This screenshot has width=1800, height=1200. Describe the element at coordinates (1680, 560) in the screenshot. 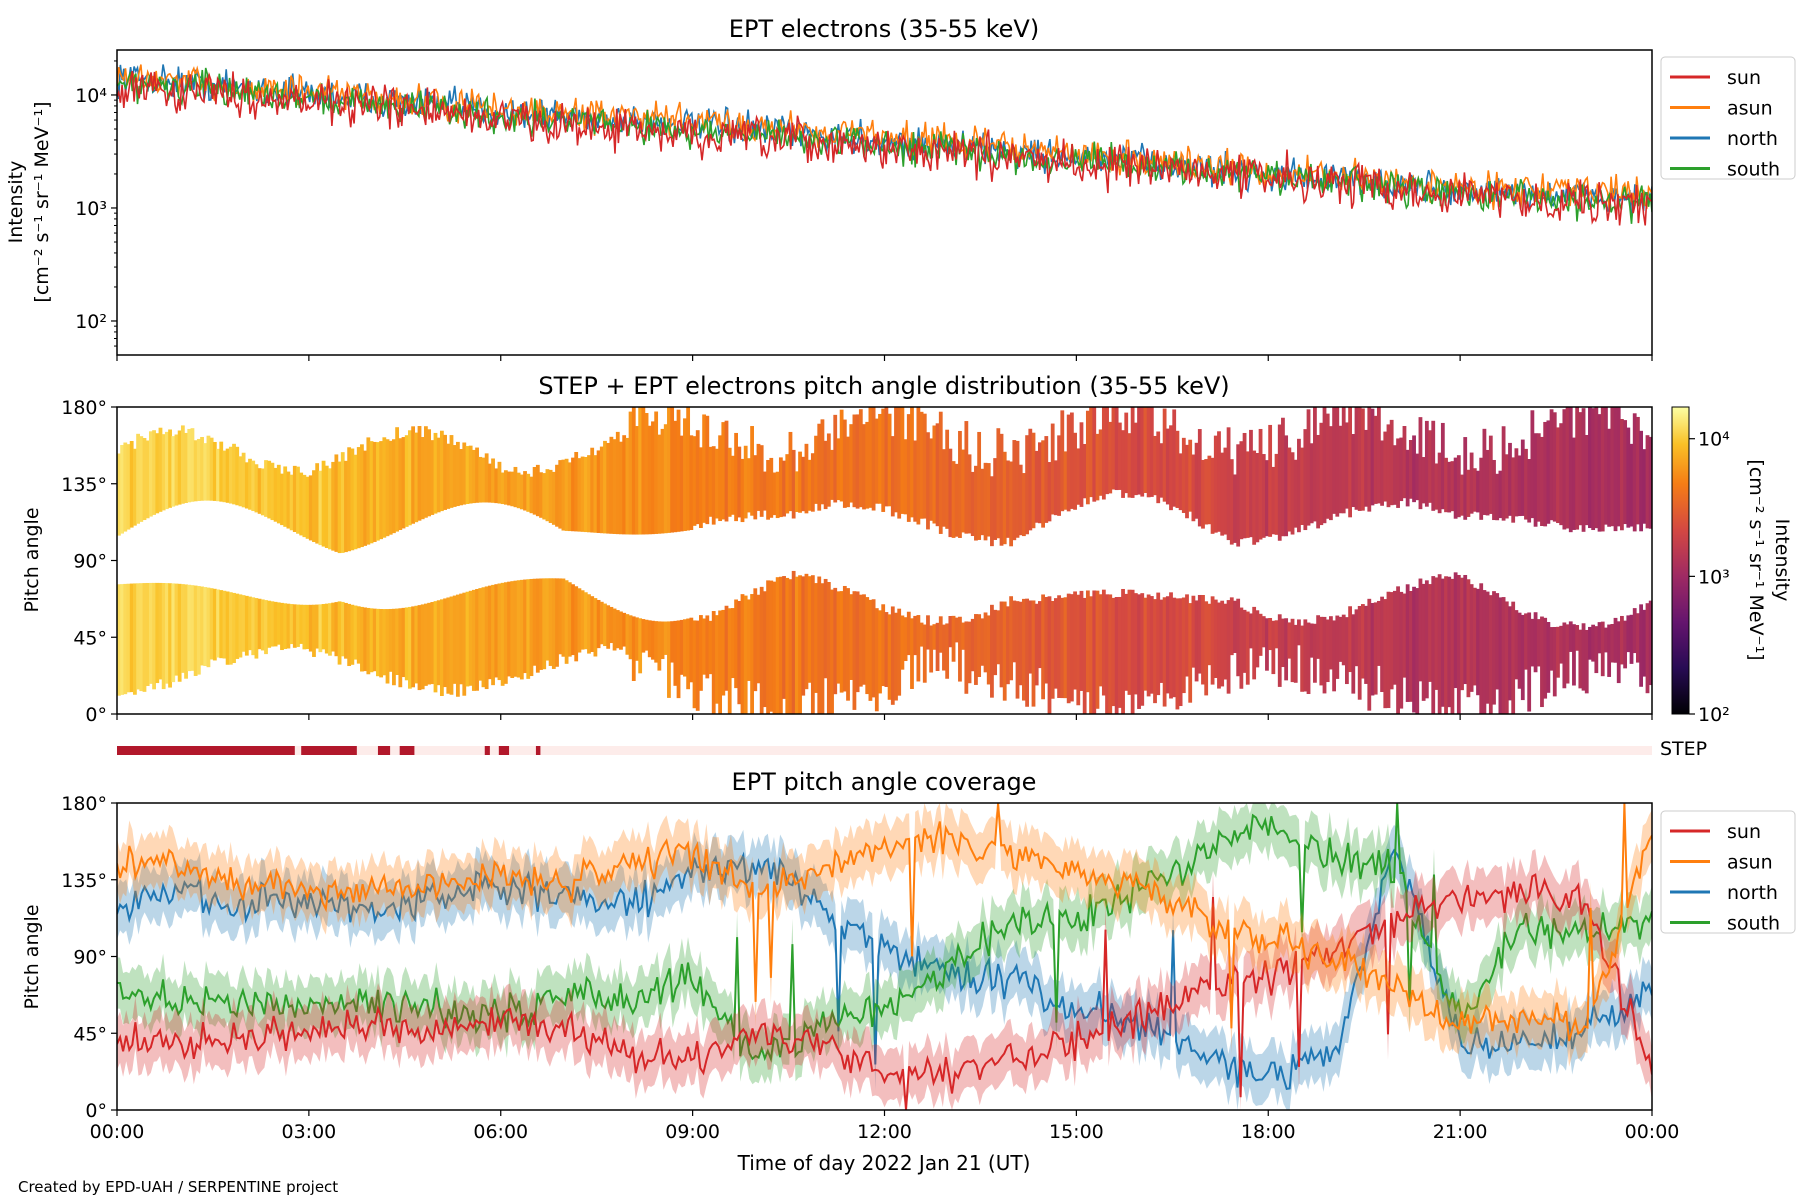

I see `colorbar` at that location.